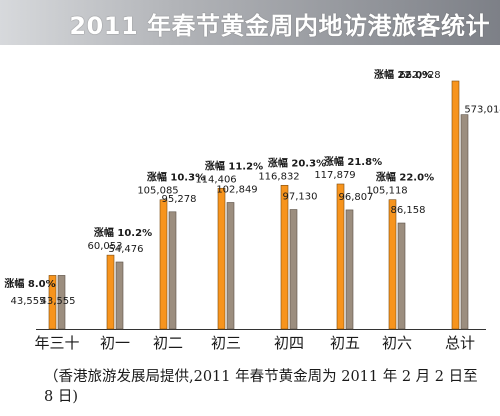  I want to click on title-bar: 2011 年春节黄金周内地访港旅客统计, so click(250, 22).